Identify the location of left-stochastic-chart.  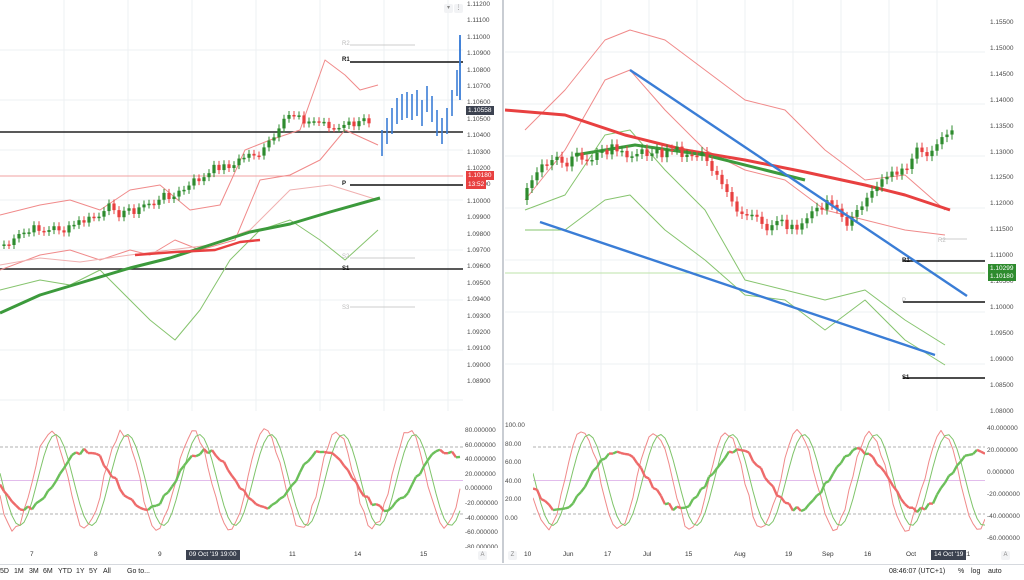
(231, 480).